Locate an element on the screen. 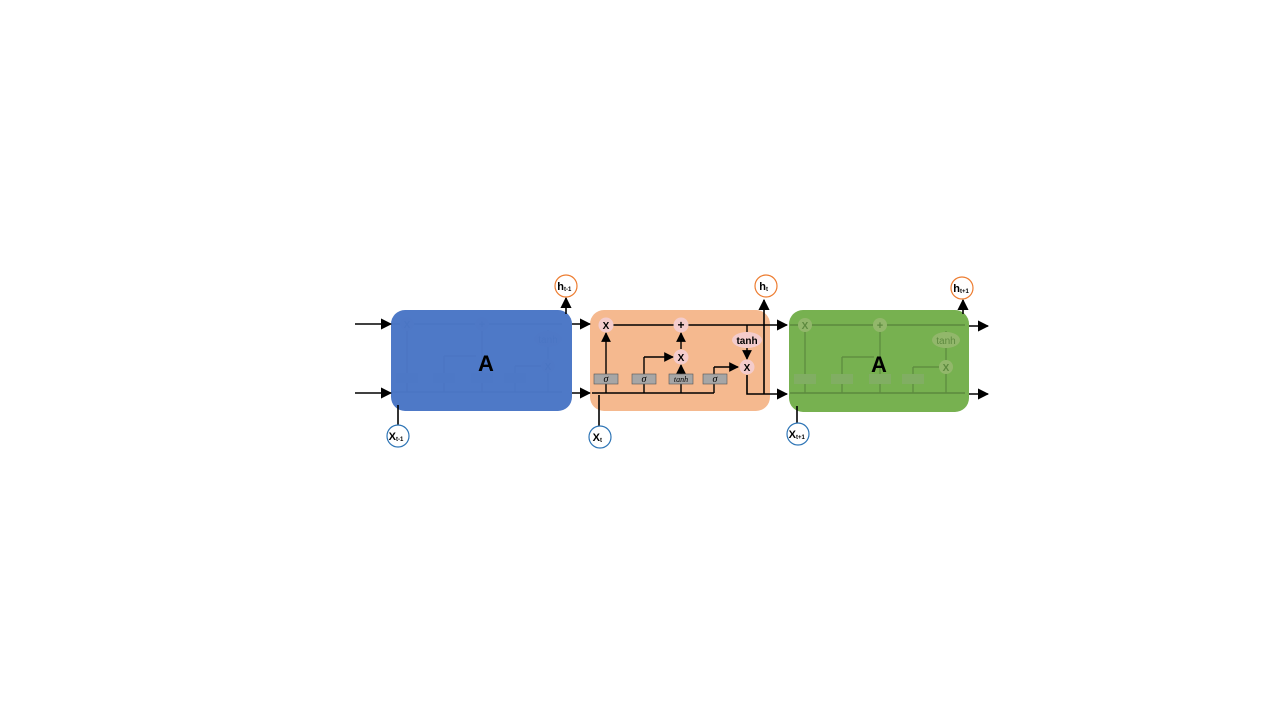 The width and height of the screenshot is (1280, 720). input-gate-label: σ is located at coordinates (645, 379).